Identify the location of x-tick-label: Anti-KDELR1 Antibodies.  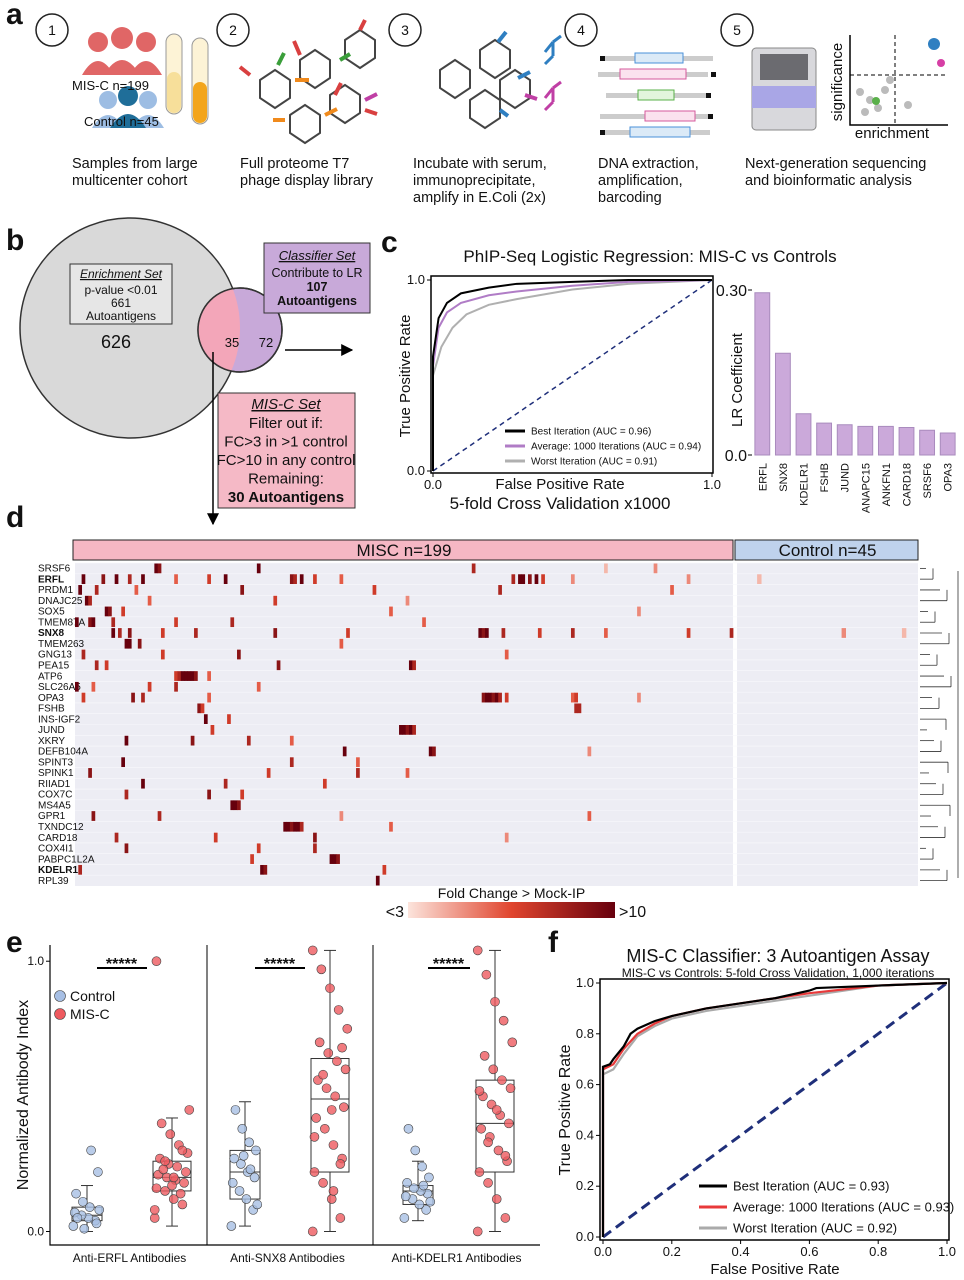
(456, 1258).